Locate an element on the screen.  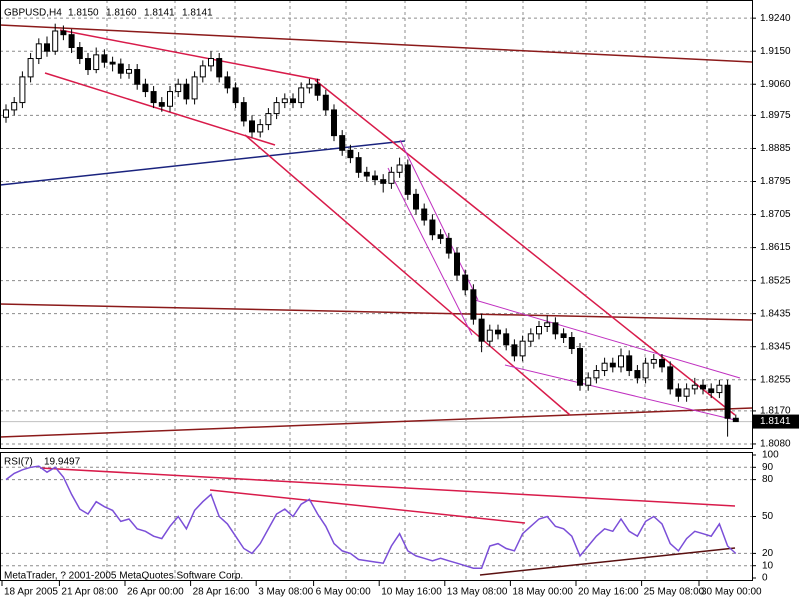
last-price-label: 1.8141 is located at coordinates (775, 421).